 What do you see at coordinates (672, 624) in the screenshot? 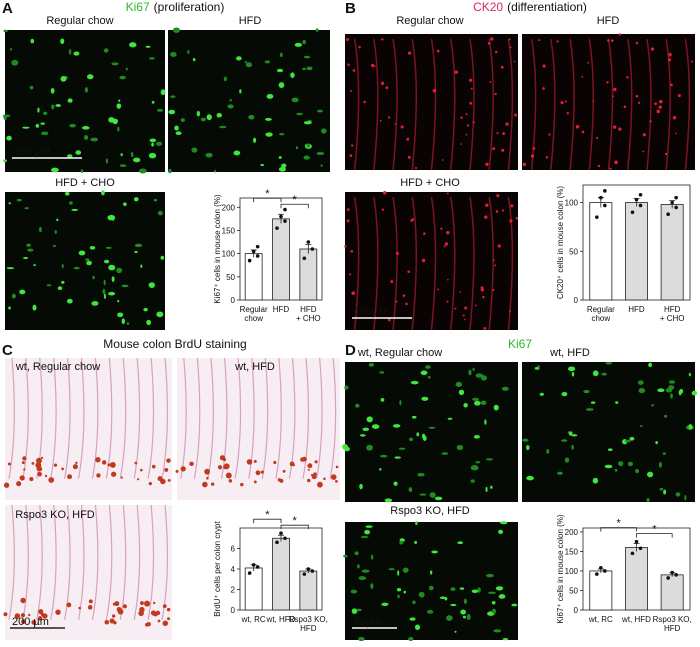
I see `x-tick-label: Rspo3 KO, HFD` at bounding box center [672, 624].